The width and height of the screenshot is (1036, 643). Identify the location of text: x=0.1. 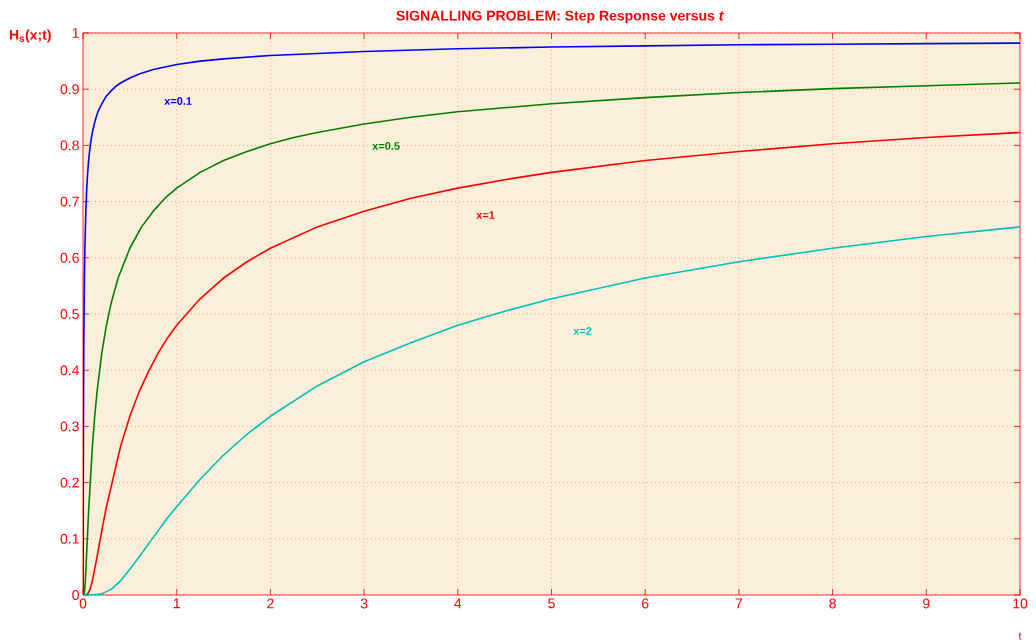
(178, 101).